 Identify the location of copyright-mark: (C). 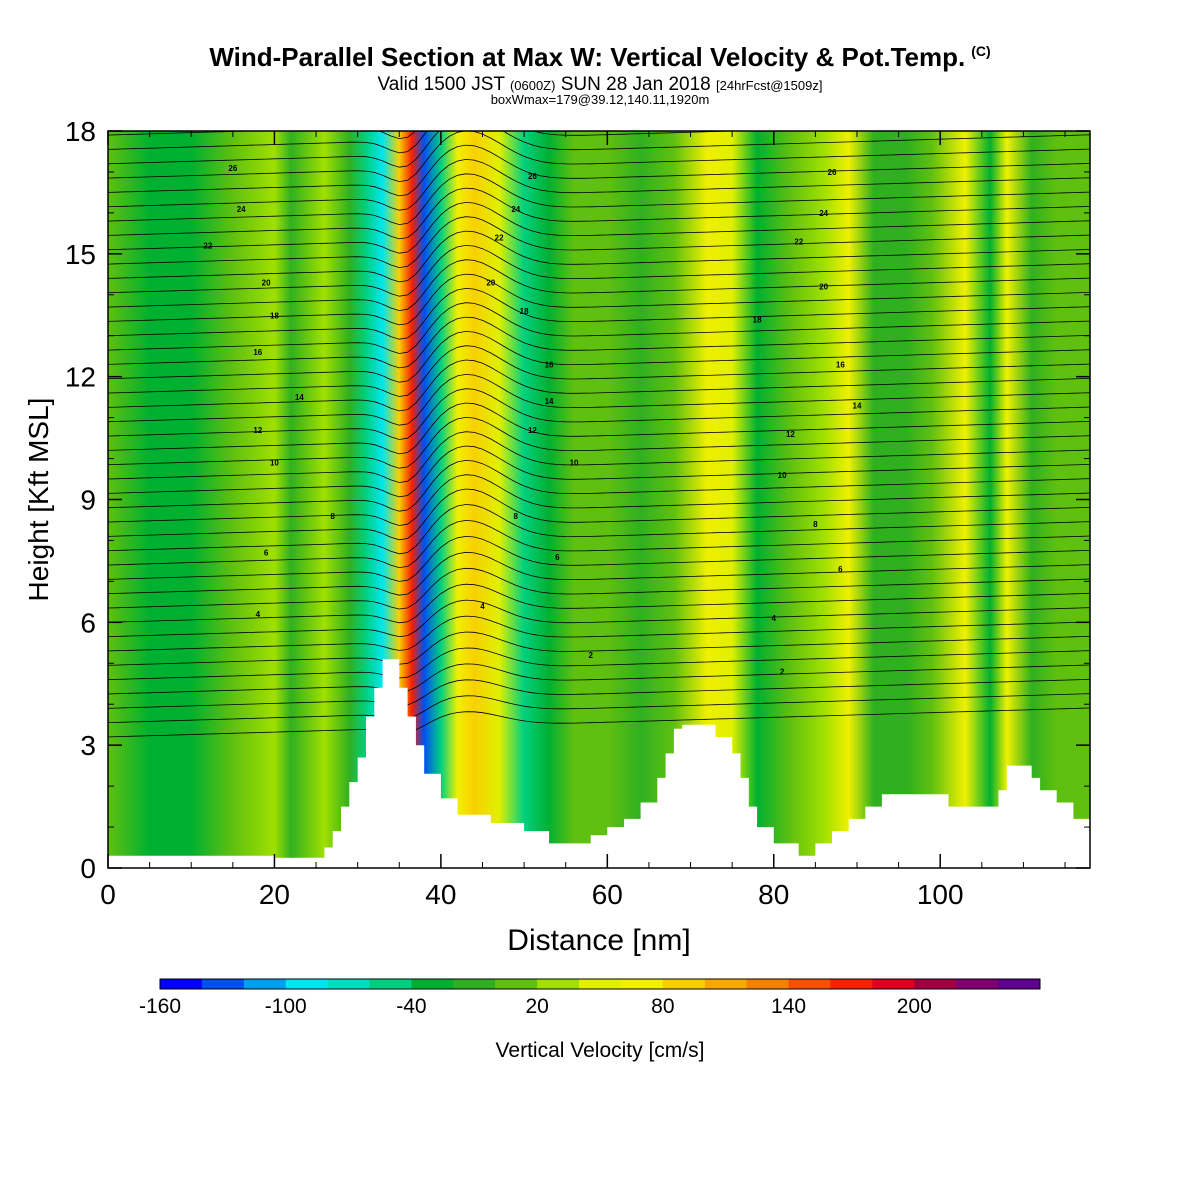
(981, 51).